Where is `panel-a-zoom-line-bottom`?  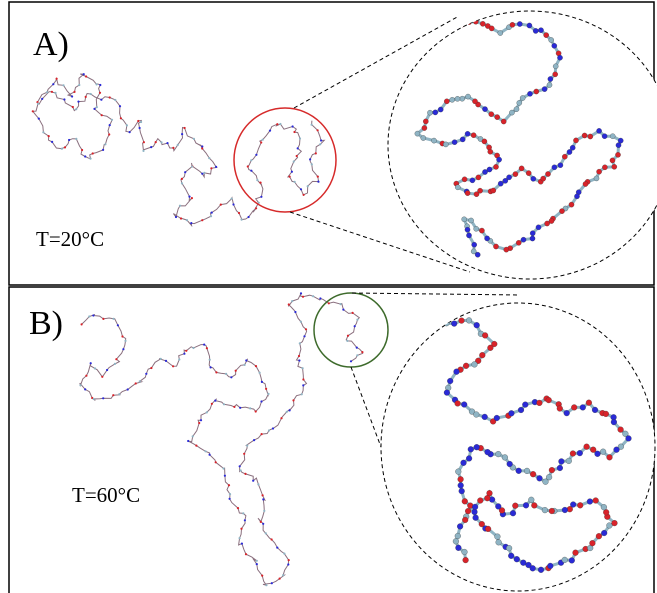 panel-a-zoom-line-bottom is located at coordinates (380, 242).